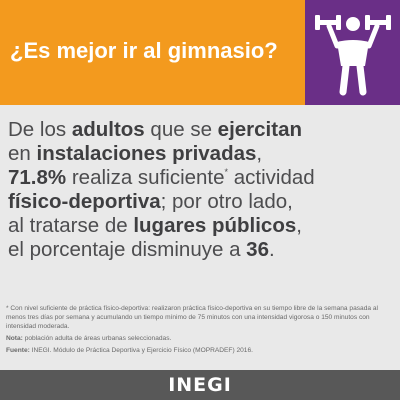 Image resolution: width=400 pixels, height=400 pixels. I want to click on emphasis-private-facilities: instalaciones privadas, so click(146, 153).